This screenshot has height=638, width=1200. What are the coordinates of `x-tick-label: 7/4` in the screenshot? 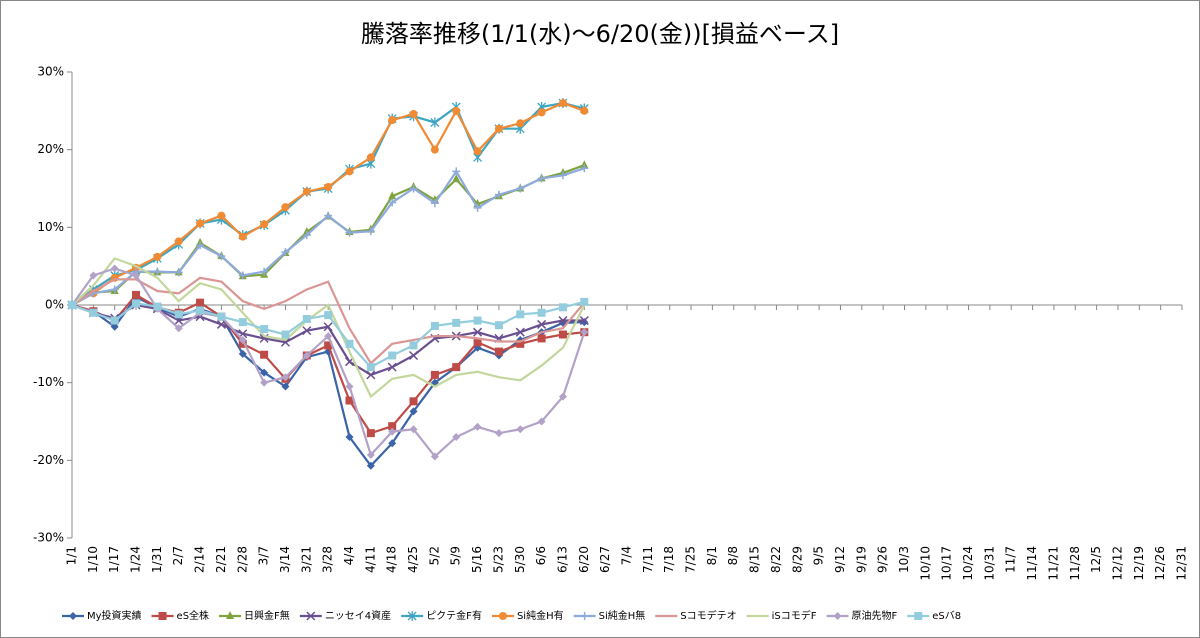 It's located at (627, 555).